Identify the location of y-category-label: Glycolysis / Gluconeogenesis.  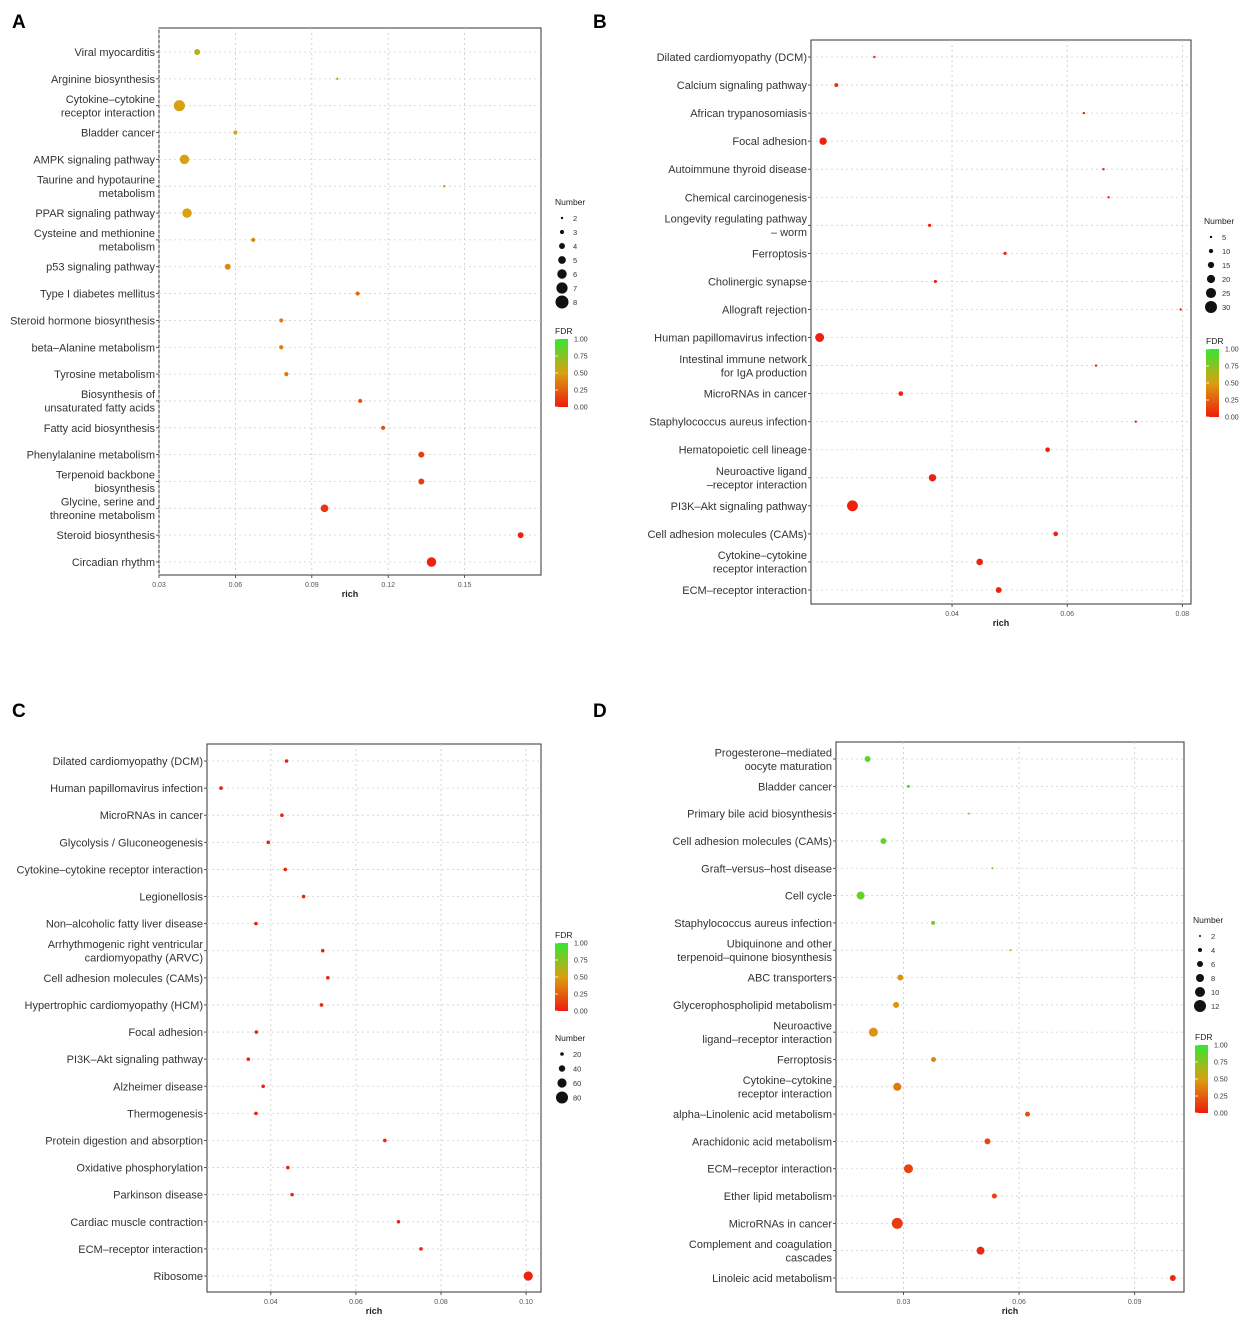
(131, 843).